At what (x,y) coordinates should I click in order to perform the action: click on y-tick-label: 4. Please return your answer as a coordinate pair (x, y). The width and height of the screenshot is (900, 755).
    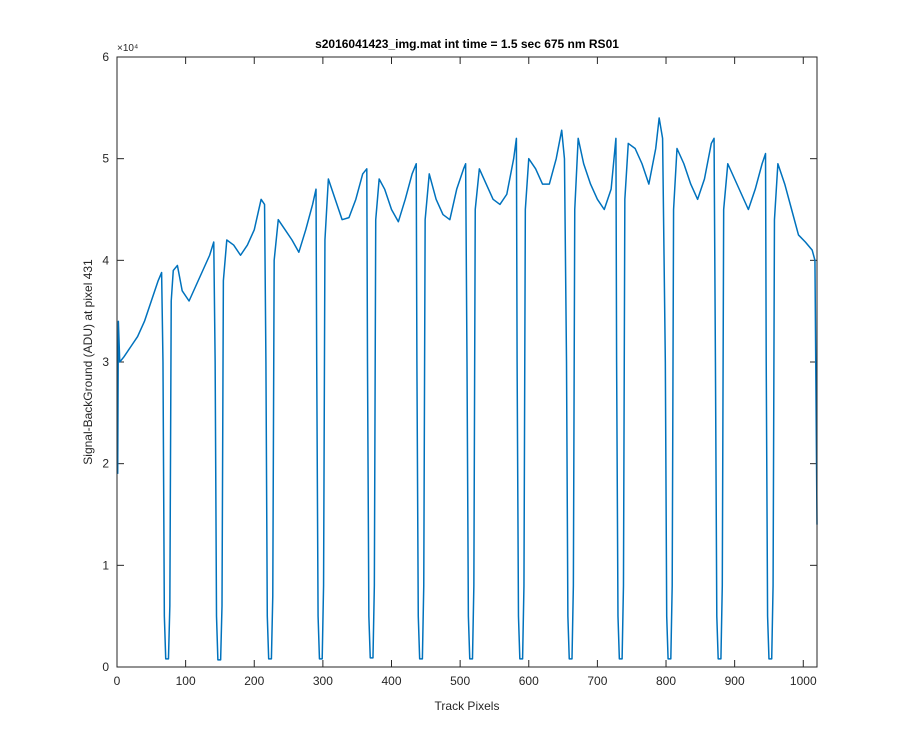
    Looking at the image, I should click on (105, 260).